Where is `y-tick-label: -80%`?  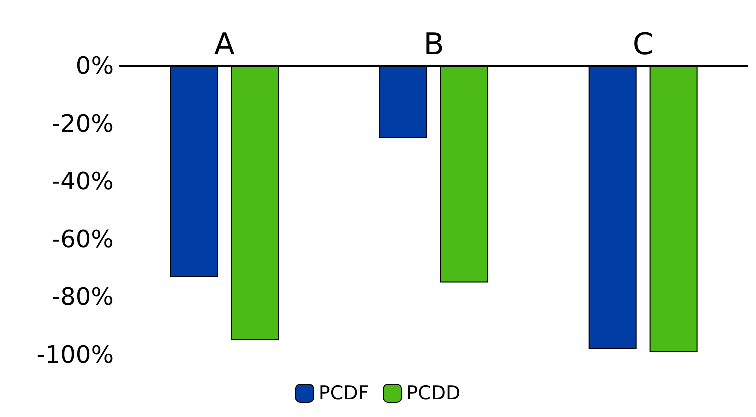 y-tick-label: -80% is located at coordinates (83, 297).